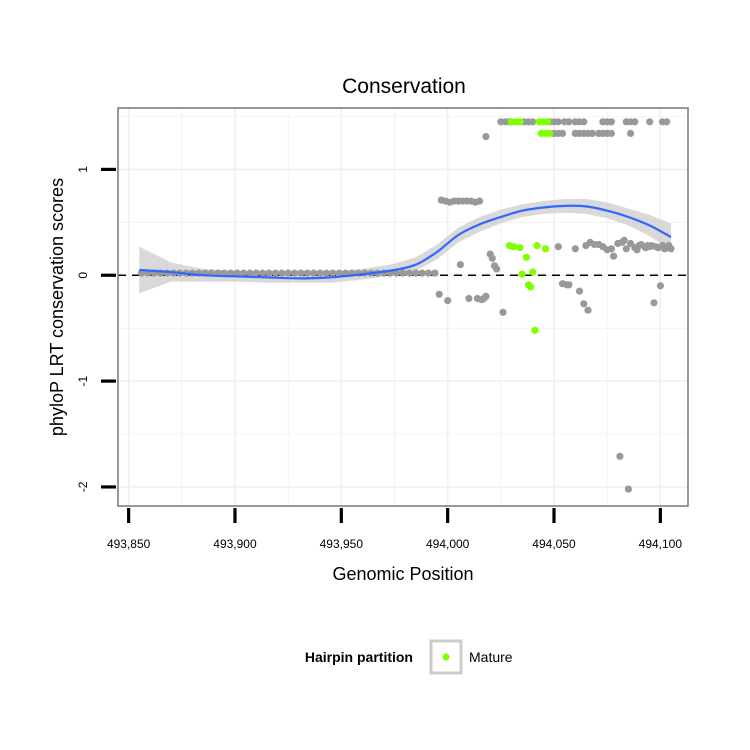  What do you see at coordinates (83, 275) in the screenshot?
I see `y-tick-label: 0` at bounding box center [83, 275].